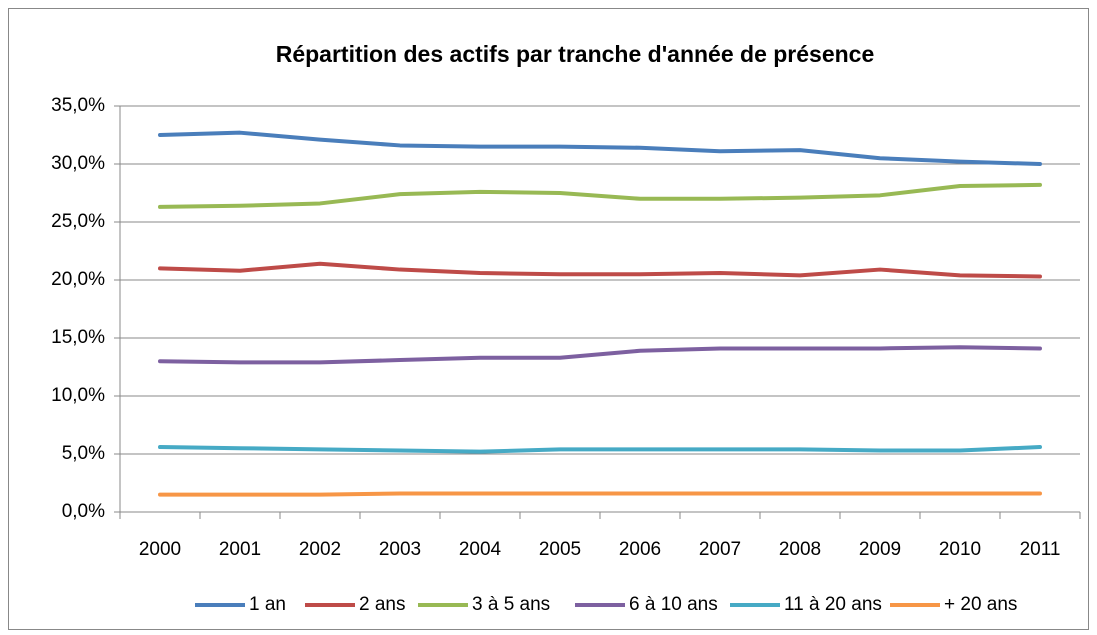 Image resolution: width=1097 pixels, height=635 pixels. What do you see at coordinates (833, 604) in the screenshot?
I see `legend-label: 11 à 20 ans` at bounding box center [833, 604].